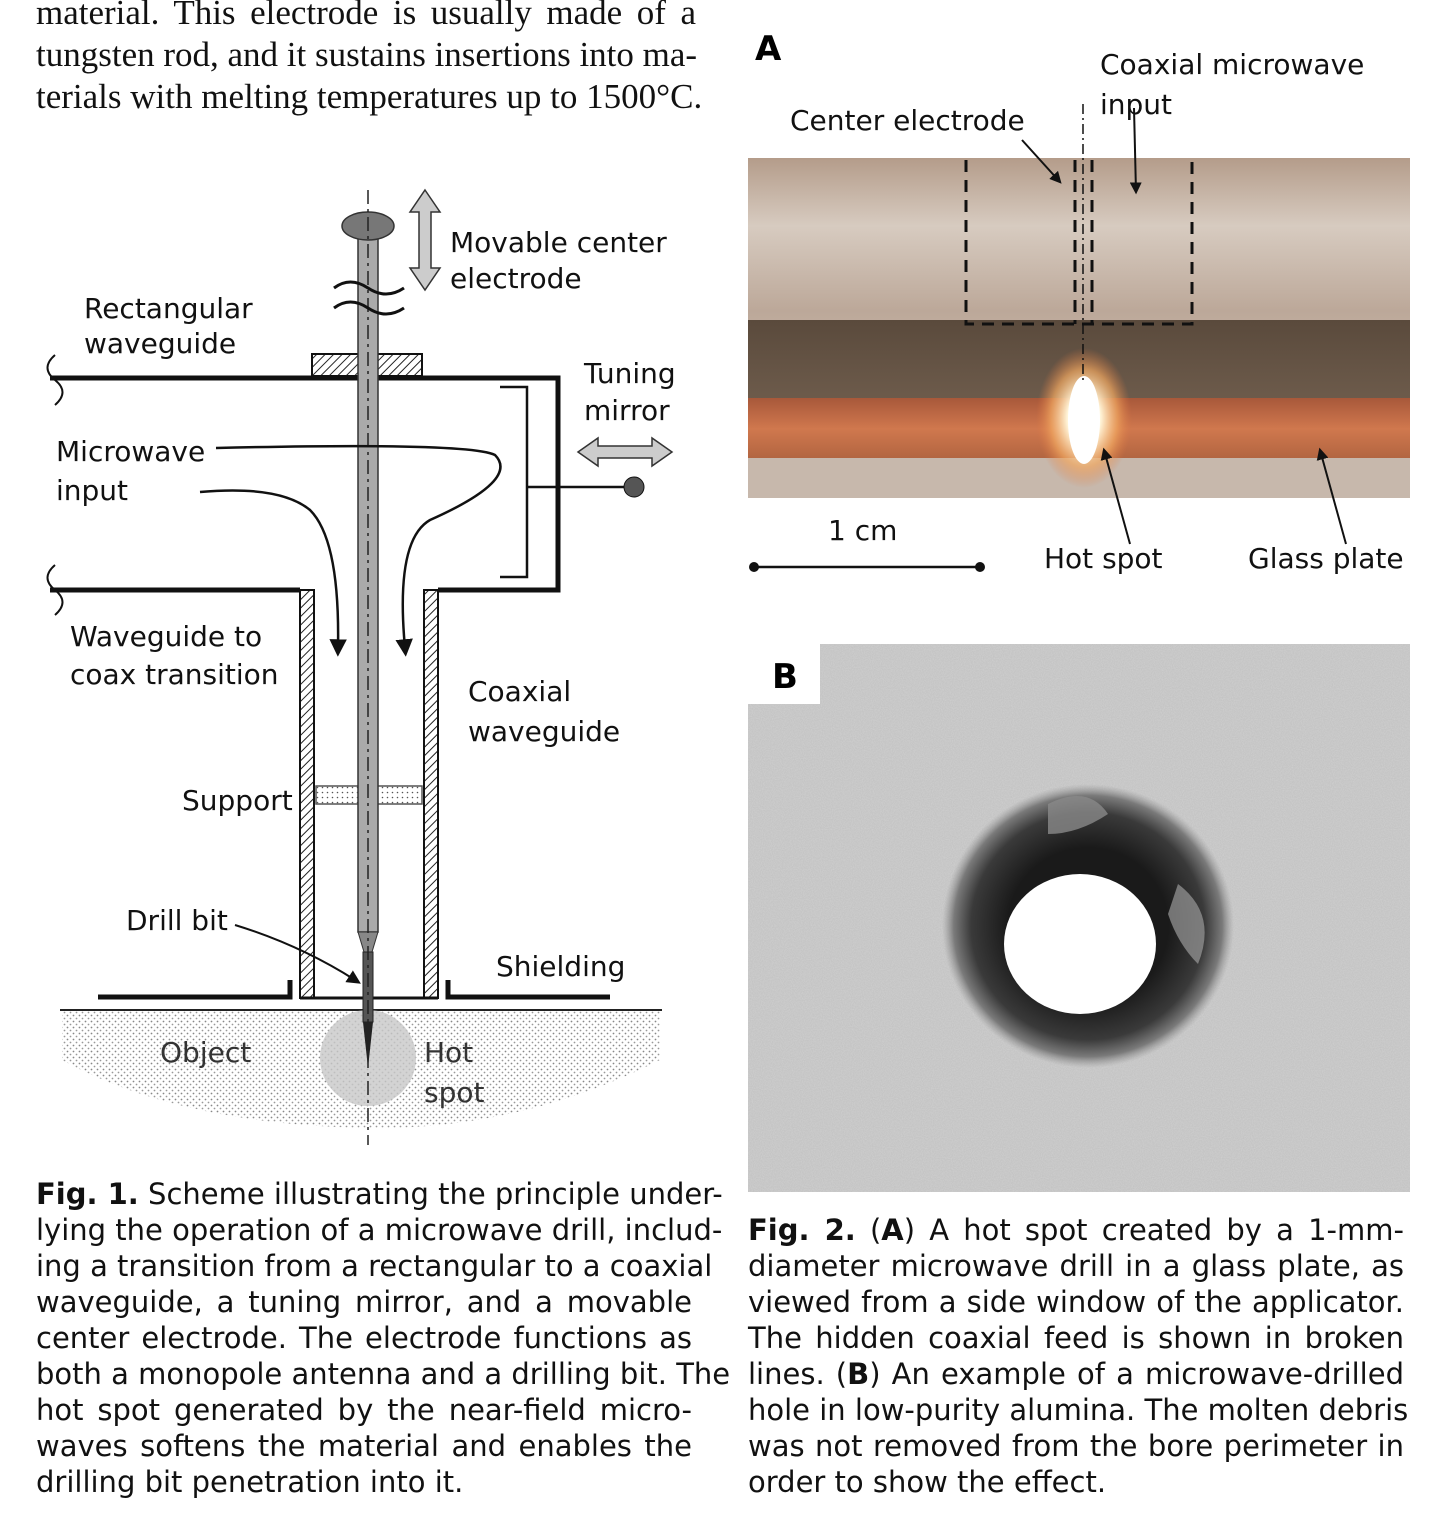 The width and height of the screenshot is (1456, 1534). What do you see at coordinates (785, 677) in the screenshot?
I see `panel-b-letter: B` at bounding box center [785, 677].